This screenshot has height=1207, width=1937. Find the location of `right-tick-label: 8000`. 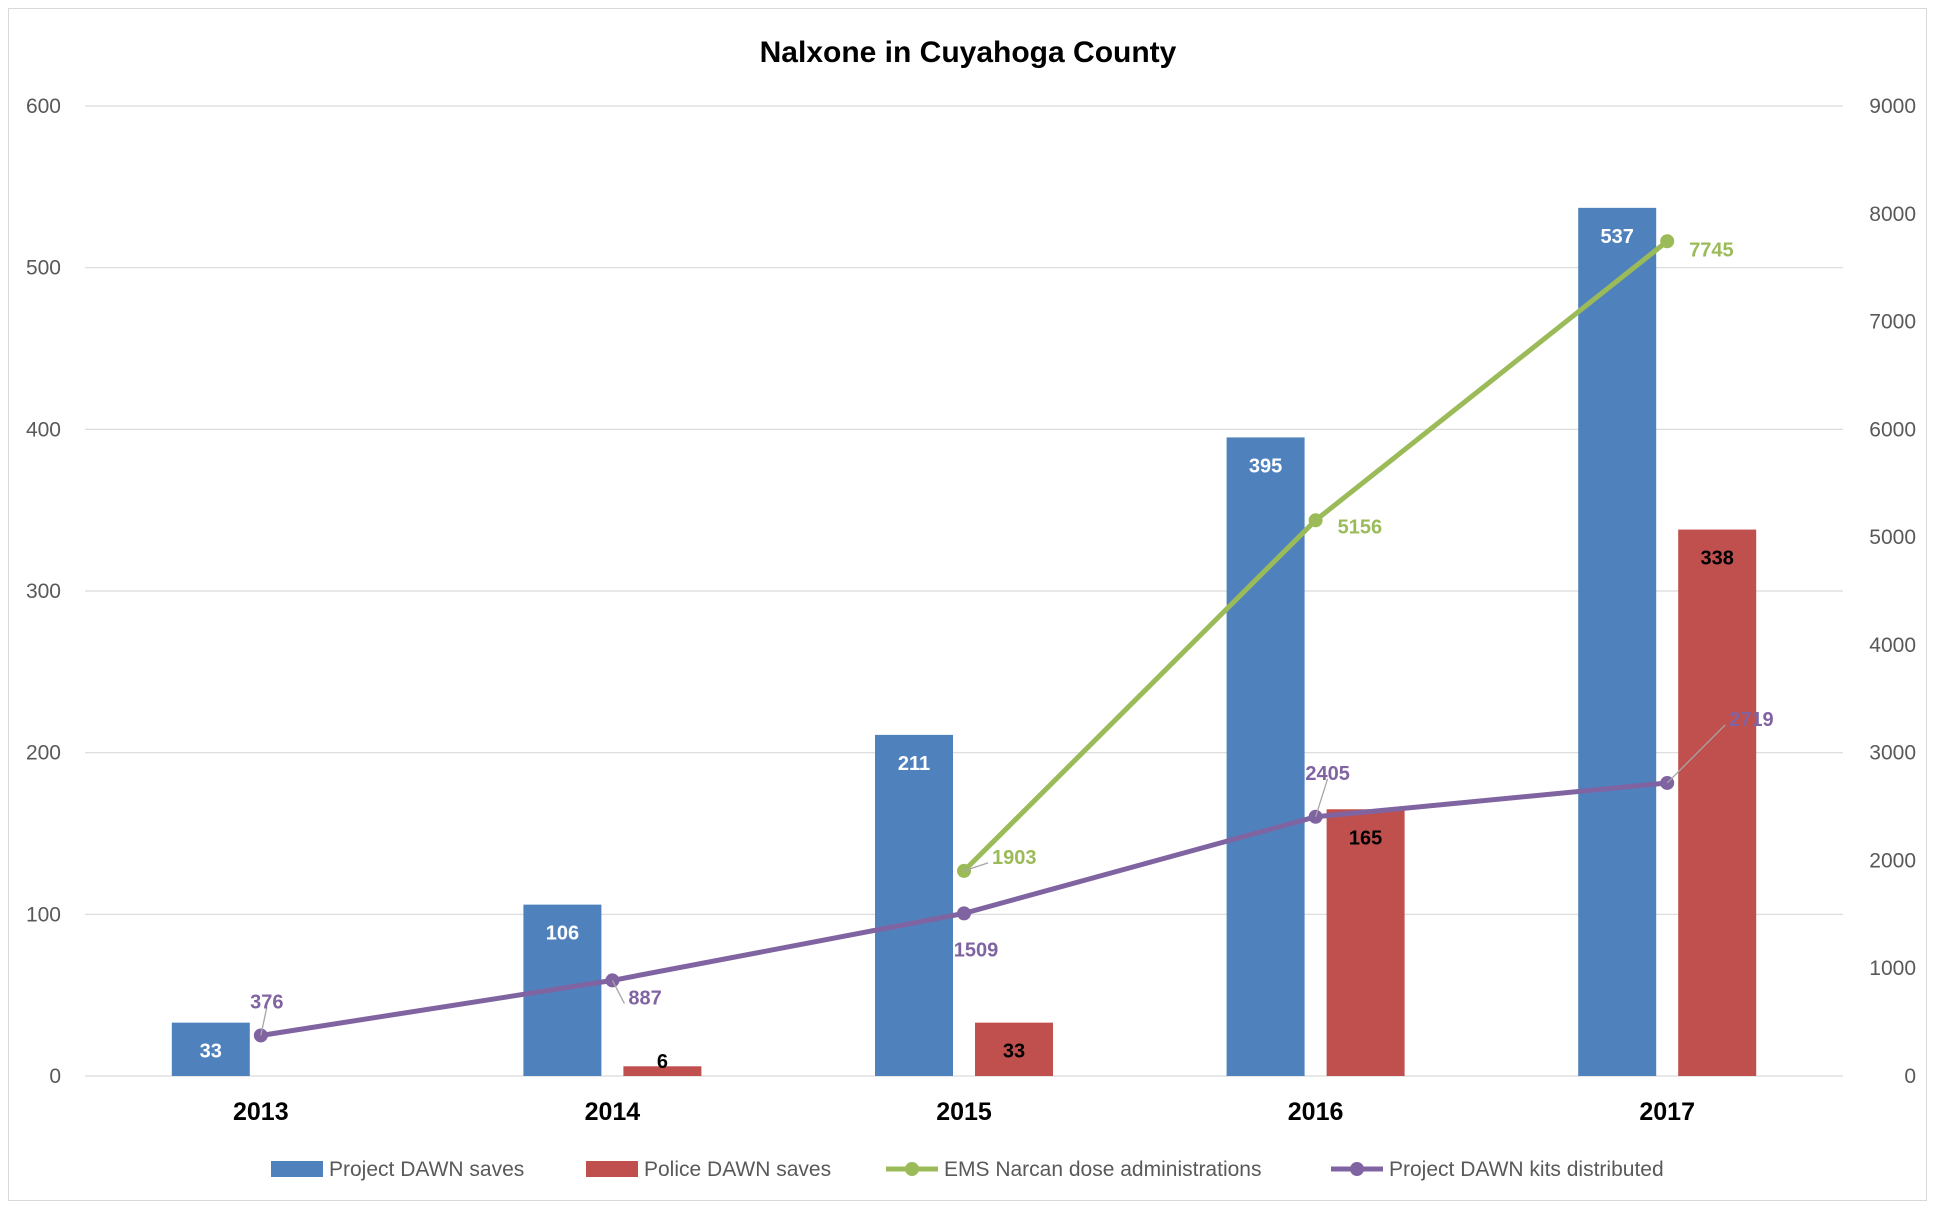

right-tick-label: 8000 is located at coordinates (1892, 214).